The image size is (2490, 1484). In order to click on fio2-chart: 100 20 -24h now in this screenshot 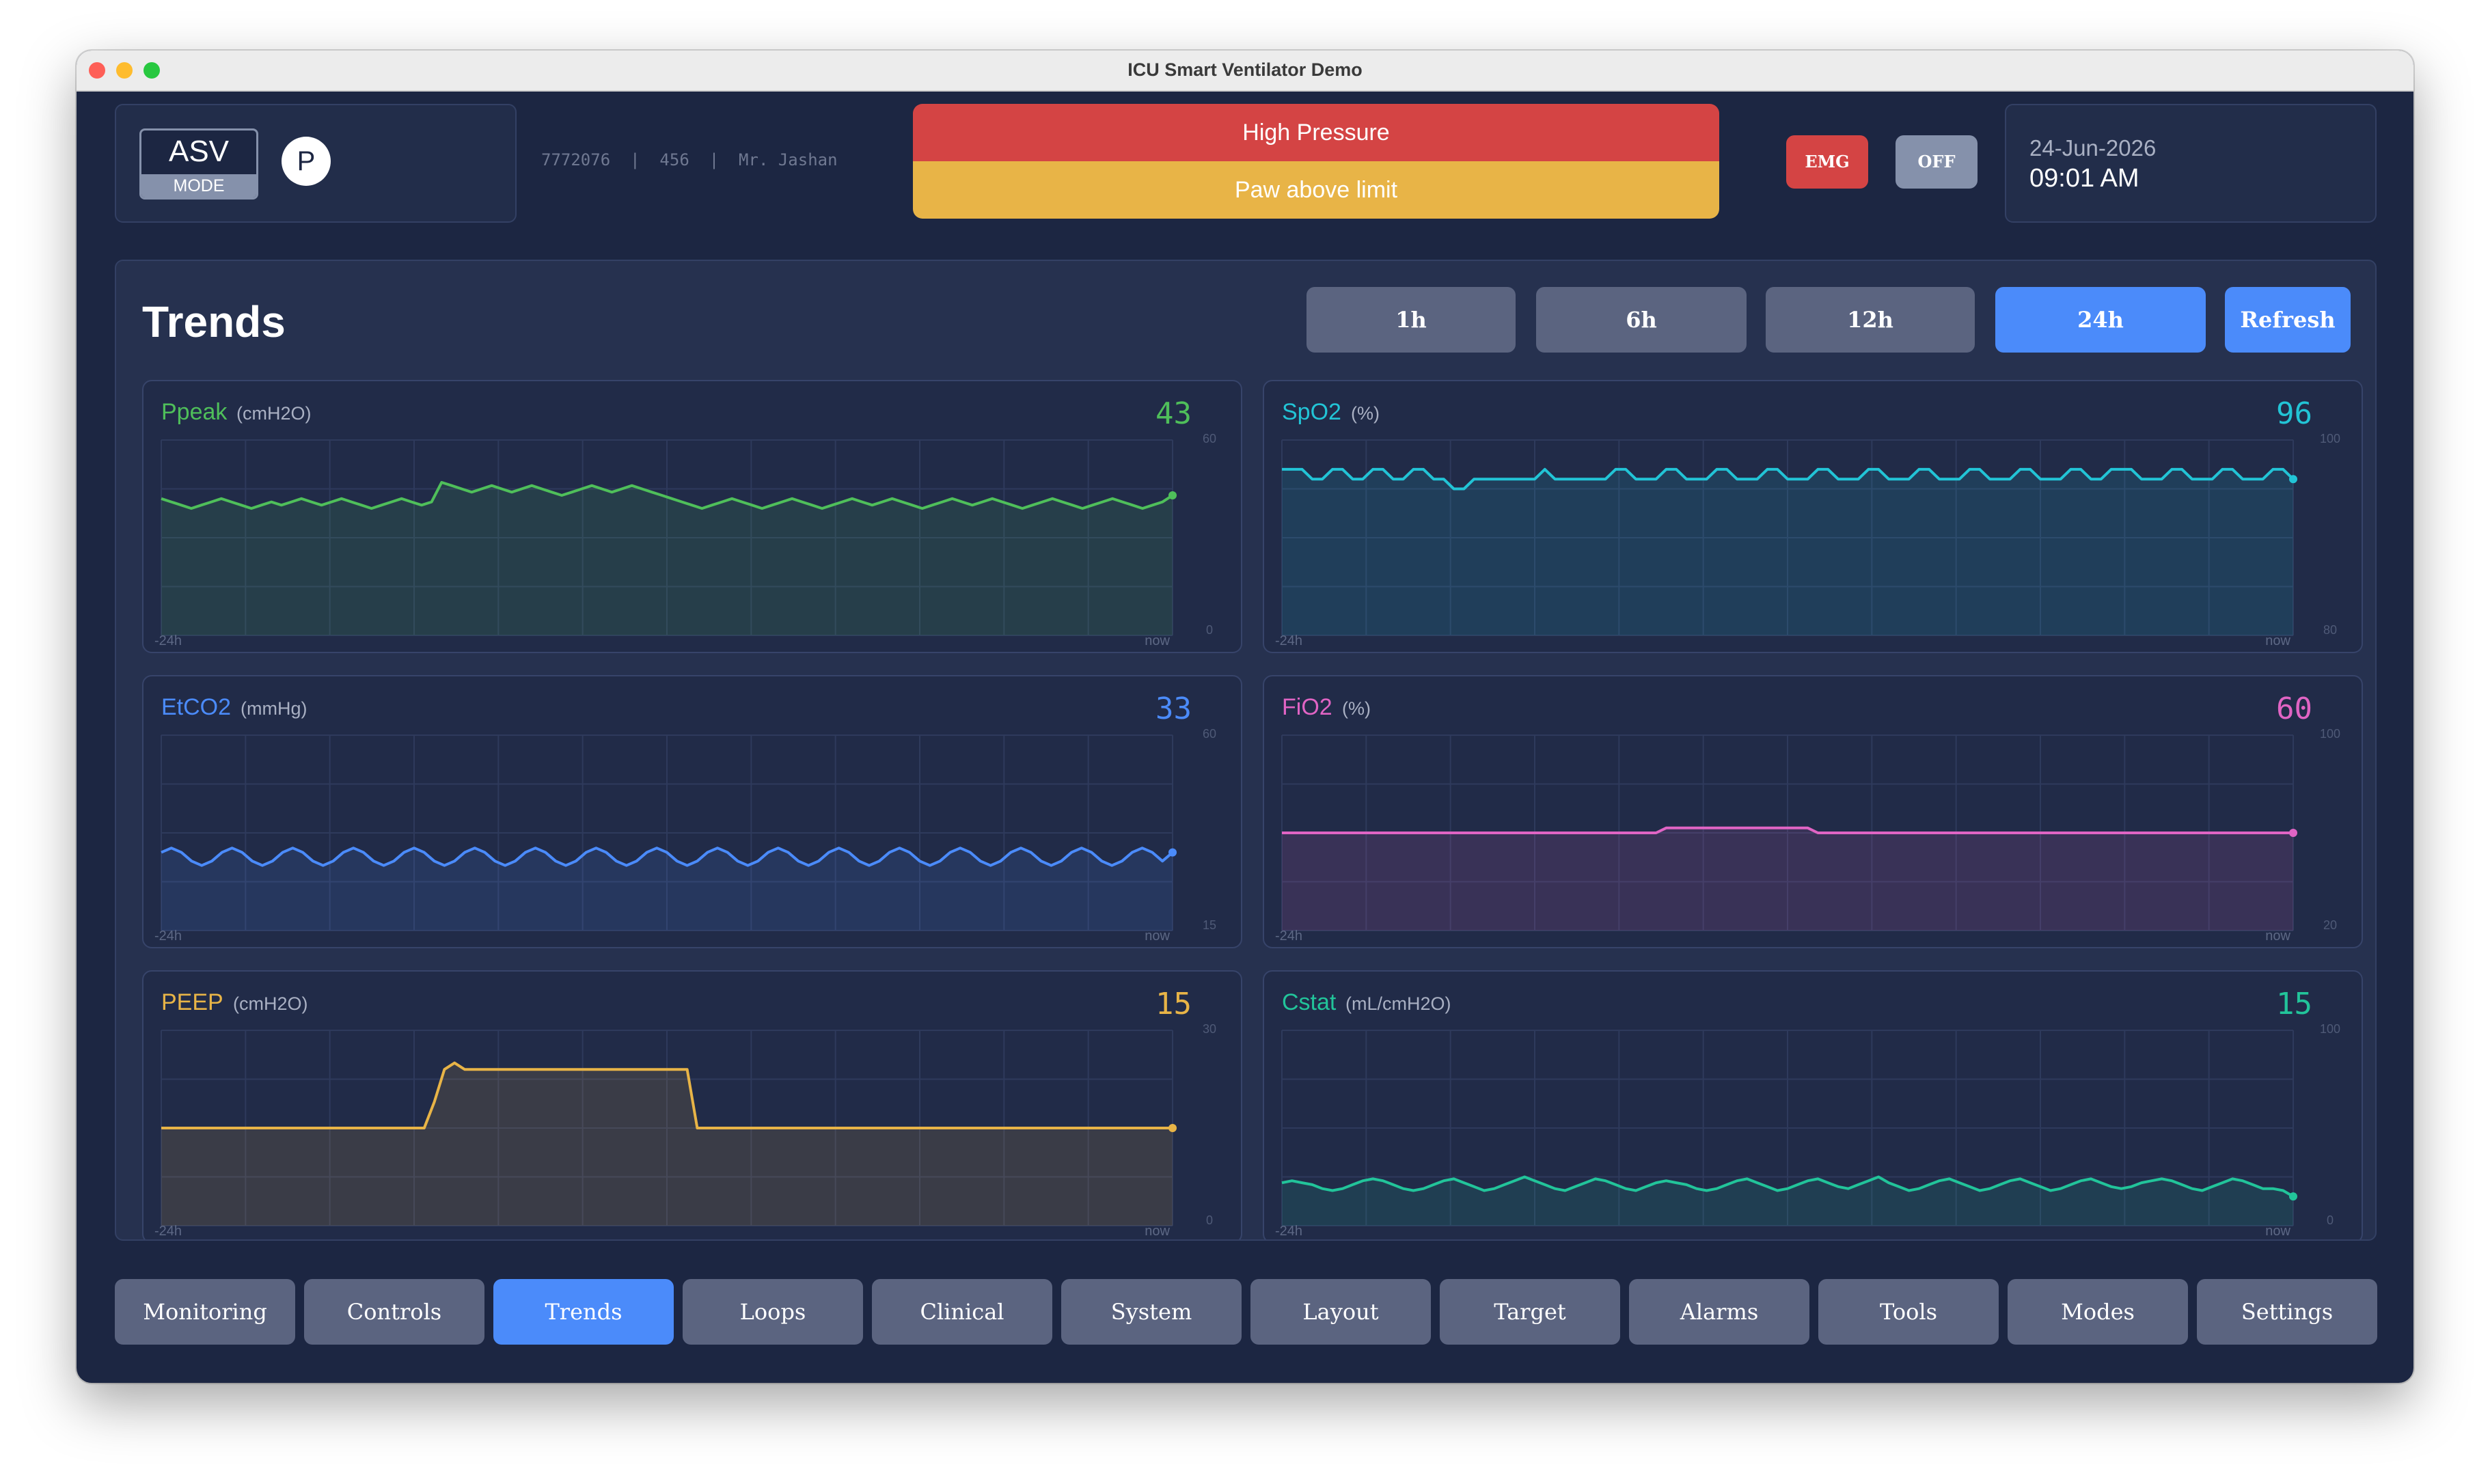, I will do `click(1807, 835)`.